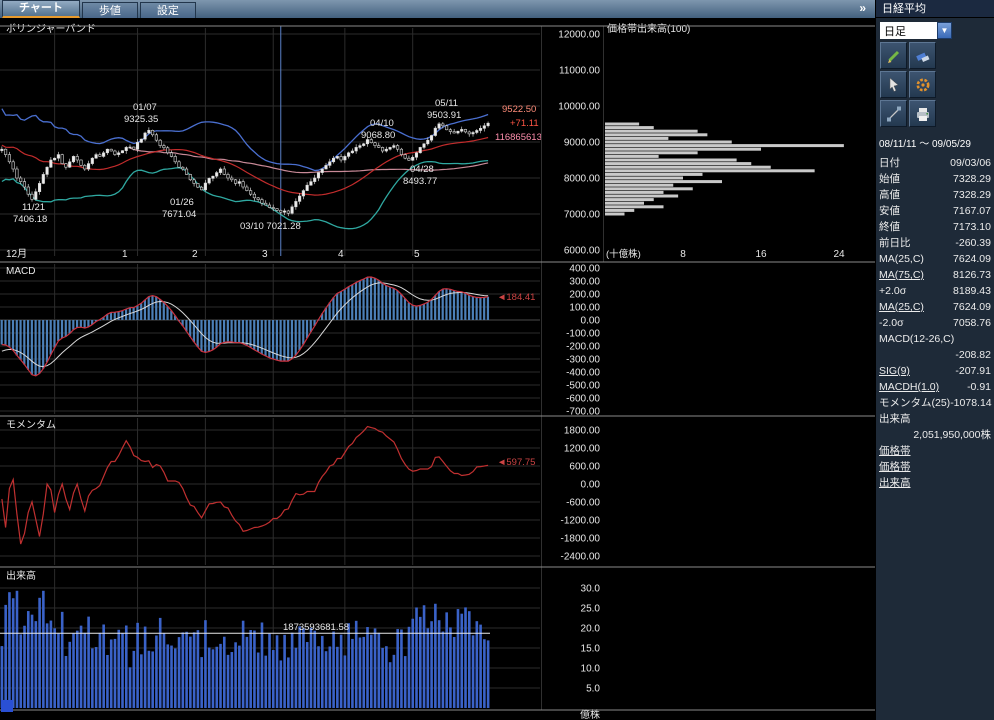  I want to click on svg-text: 04/10, so click(382, 123).